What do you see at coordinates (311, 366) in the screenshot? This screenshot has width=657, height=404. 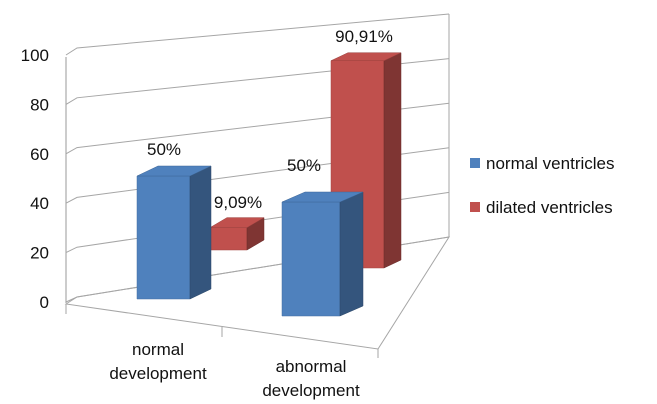 I see `category-label: abnormal` at bounding box center [311, 366].